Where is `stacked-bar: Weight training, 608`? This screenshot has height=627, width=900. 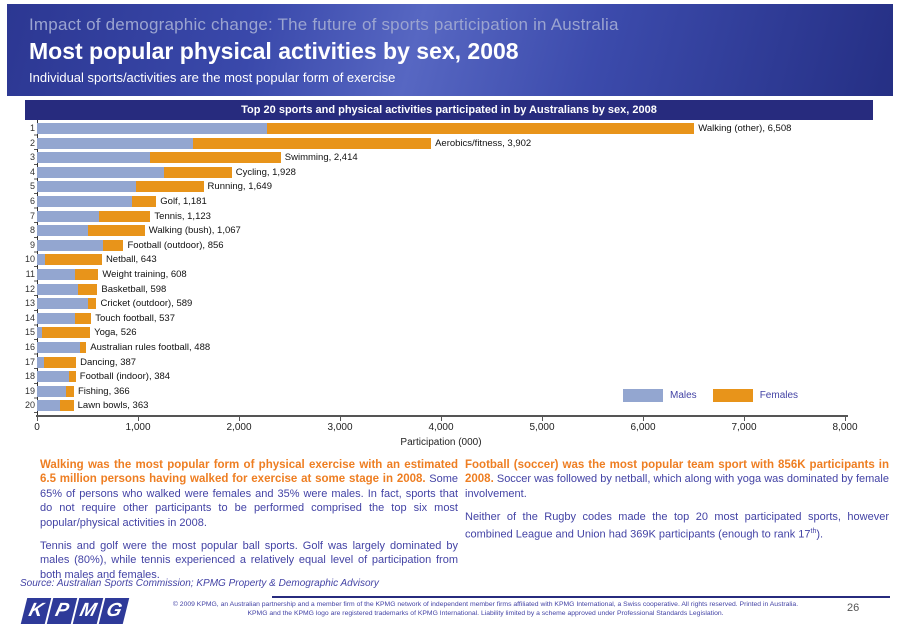
stacked-bar: Weight training, 608 is located at coordinates (112, 274).